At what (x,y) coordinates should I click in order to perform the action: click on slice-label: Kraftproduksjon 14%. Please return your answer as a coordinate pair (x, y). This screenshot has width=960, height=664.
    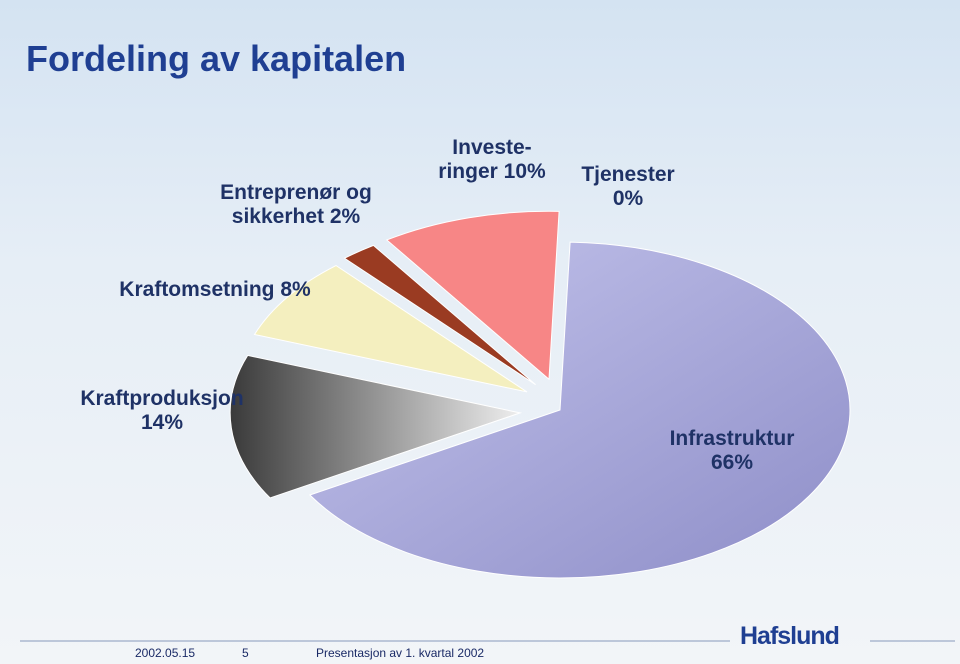
    Looking at the image, I should click on (161, 411).